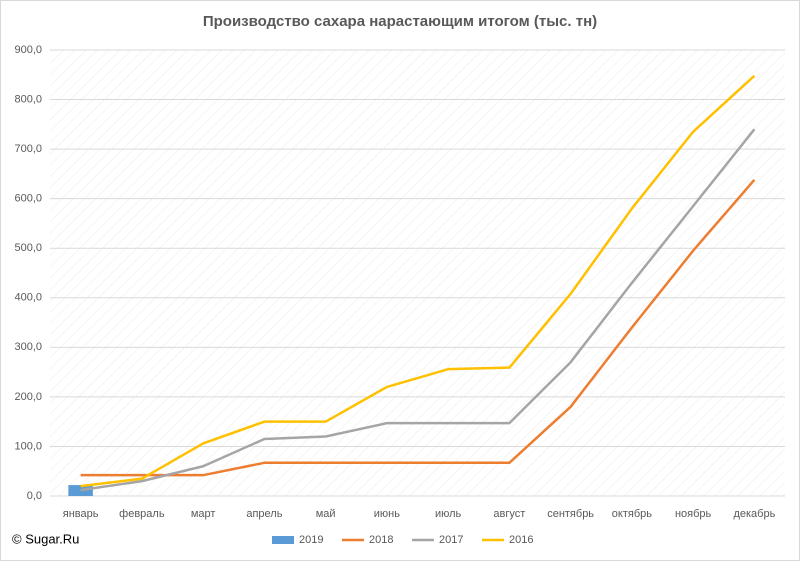 The width and height of the screenshot is (800, 561). I want to click on legend-swatch, so click(283, 540).